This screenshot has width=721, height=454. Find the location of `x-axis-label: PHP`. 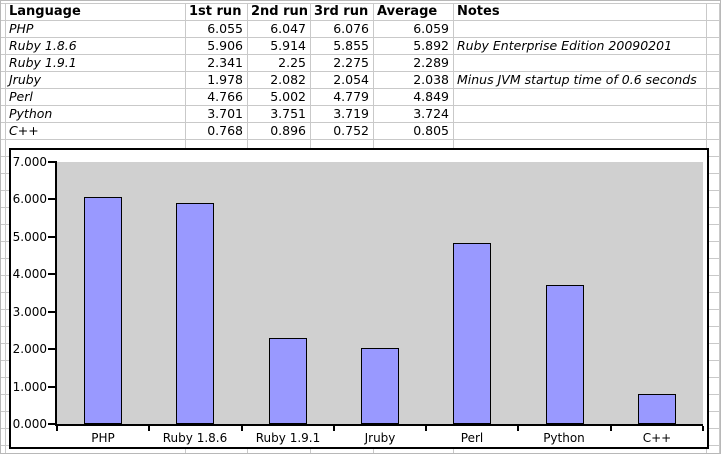

x-axis-label: PHP is located at coordinates (103, 438).